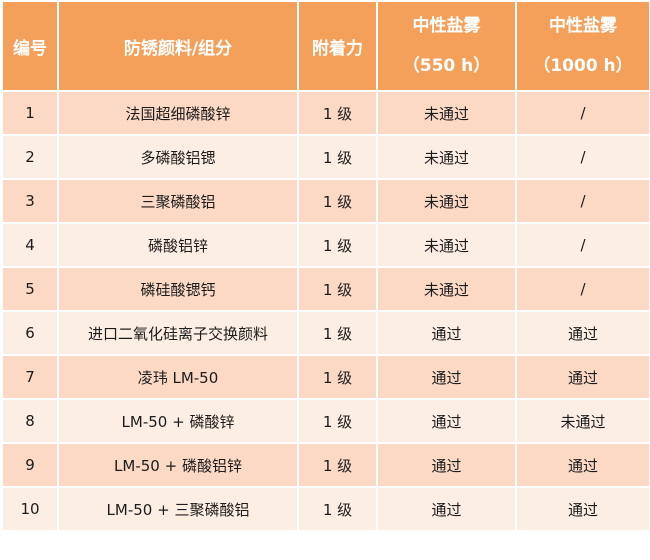 Image resolution: width=650 pixels, height=560 pixels. I want to click on header-salt-spray-1000: 中性盐雾 （1000 h）, so click(583, 46).